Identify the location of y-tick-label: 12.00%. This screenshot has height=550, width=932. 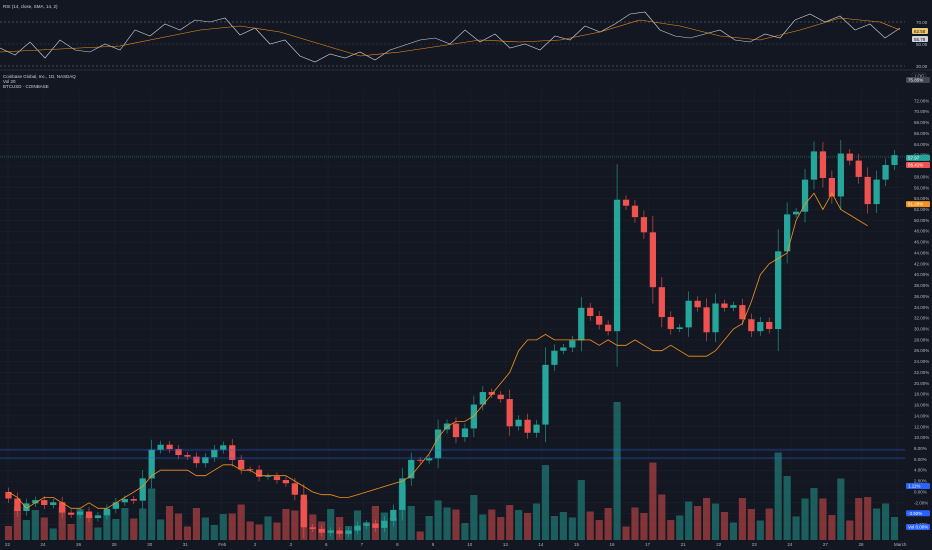
(921, 426).